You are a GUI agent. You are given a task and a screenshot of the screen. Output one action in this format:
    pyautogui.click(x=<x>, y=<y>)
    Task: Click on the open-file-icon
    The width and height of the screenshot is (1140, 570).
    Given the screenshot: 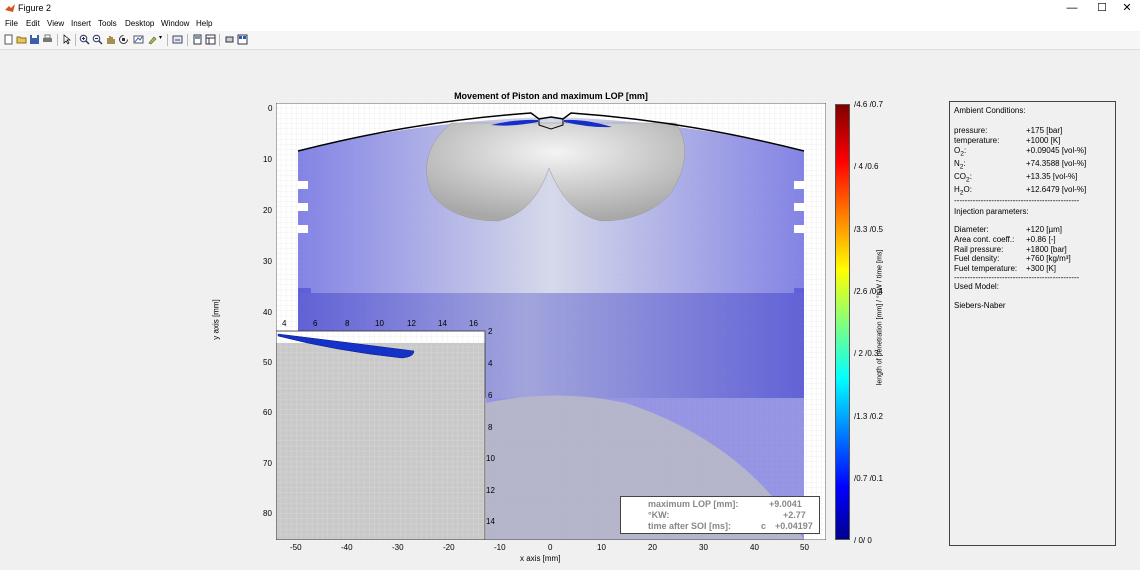 What is the action you would take?
    pyautogui.click(x=21, y=39)
    